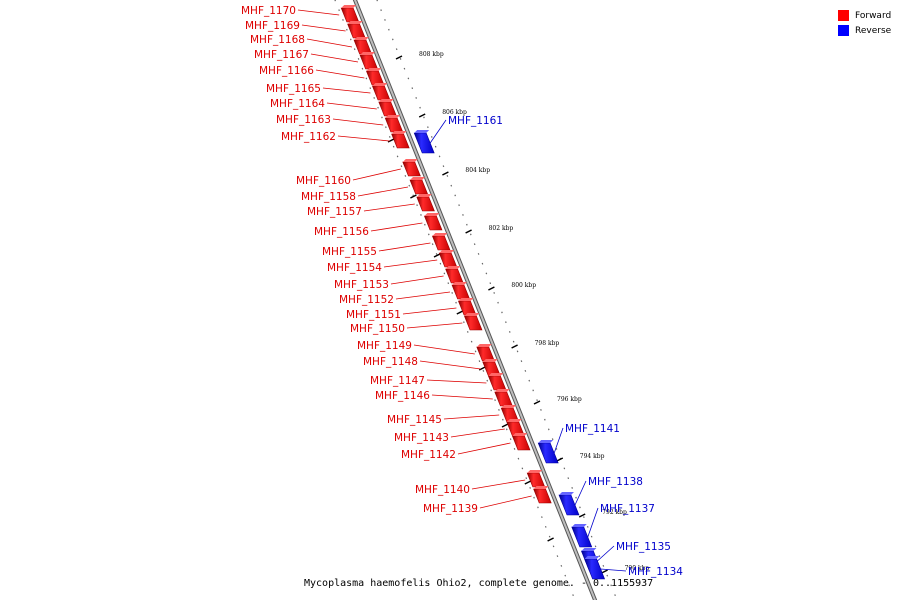 Image resolution: width=900 pixels, height=600 pixels. What do you see at coordinates (402, 396) in the screenshot?
I see `gene-label: MHF_1146` at bounding box center [402, 396].